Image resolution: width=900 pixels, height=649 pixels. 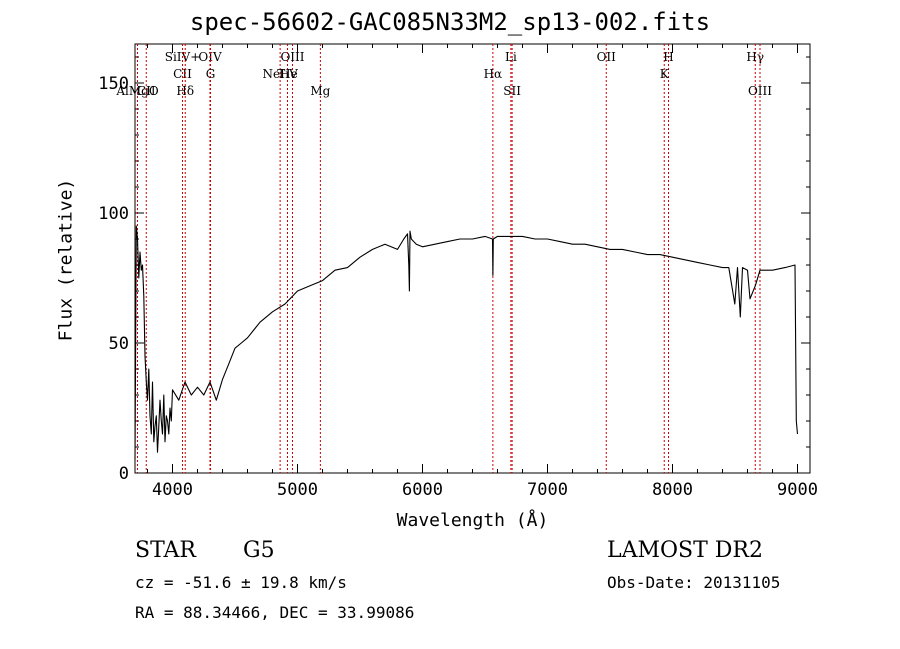 I want to click on survey-name: LAMOST DR2, so click(x=685, y=550).